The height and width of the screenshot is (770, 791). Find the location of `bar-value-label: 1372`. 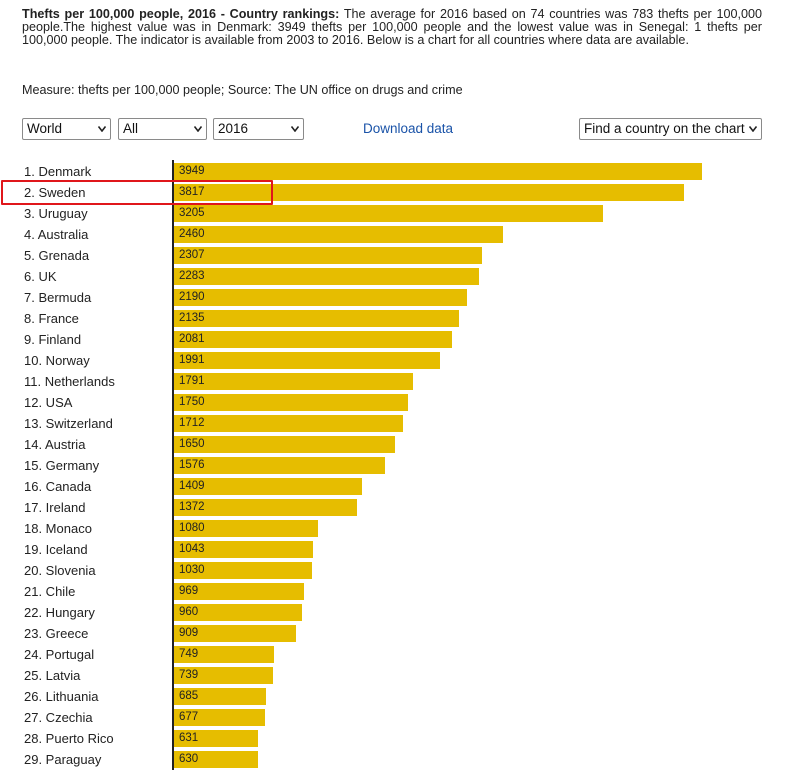

bar-value-label: 1372 is located at coordinates (192, 507).